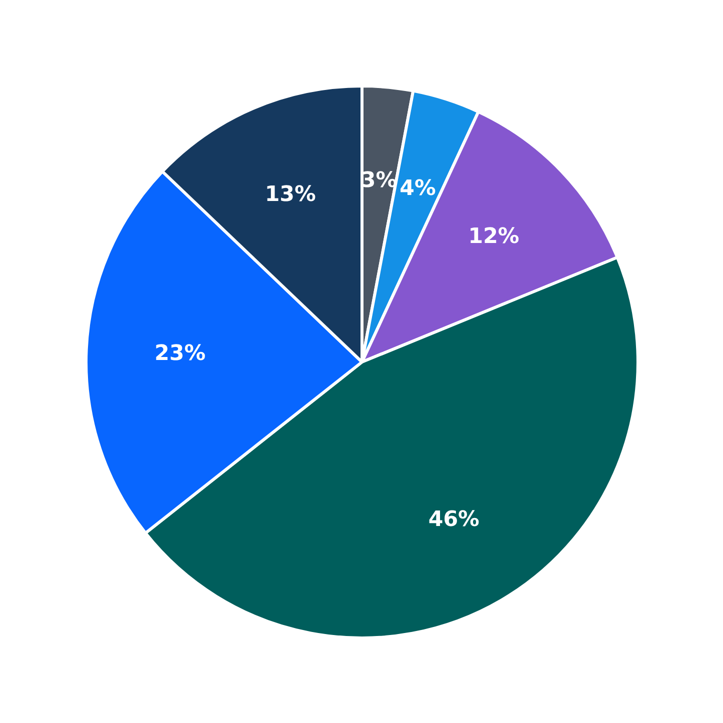 The height and width of the screenshot is (723, 723). I want to click on data-label: 4%, so click(418, 189).